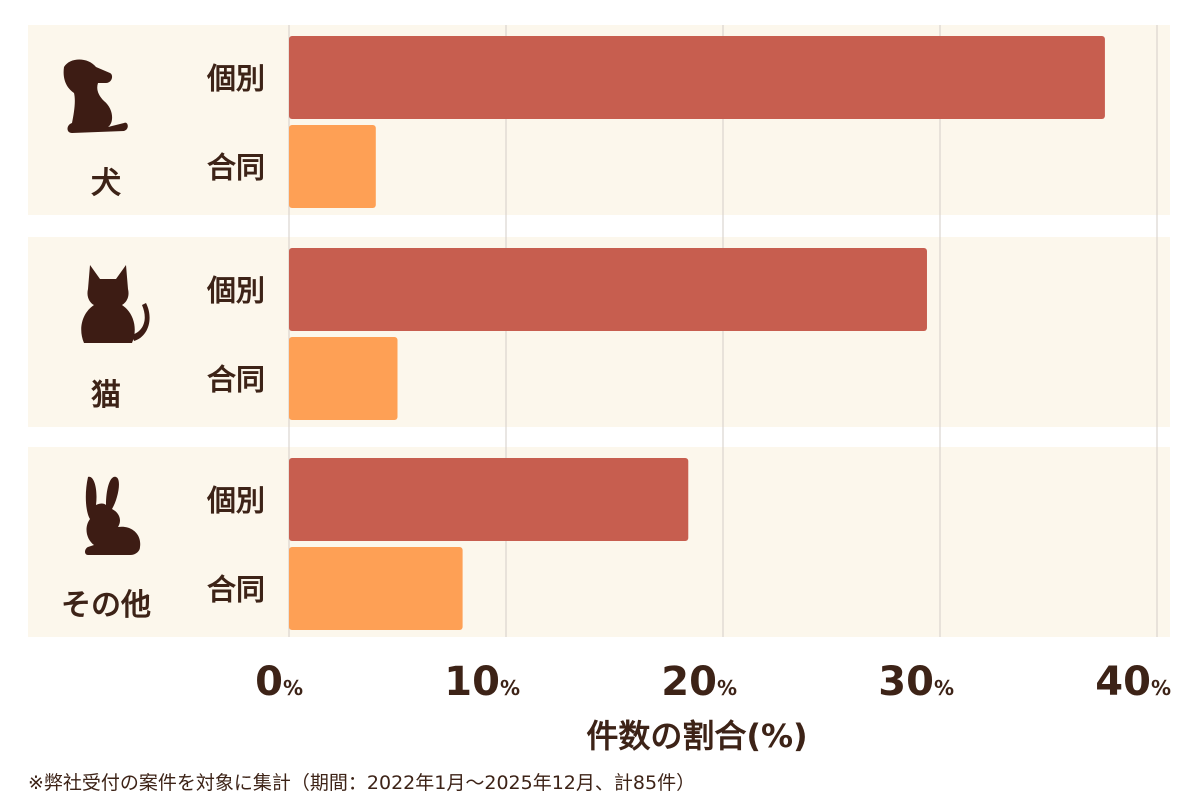 This screenshot has width=1200, height=800. I want to click on x-tick-label: 20%, so click(699, 682).